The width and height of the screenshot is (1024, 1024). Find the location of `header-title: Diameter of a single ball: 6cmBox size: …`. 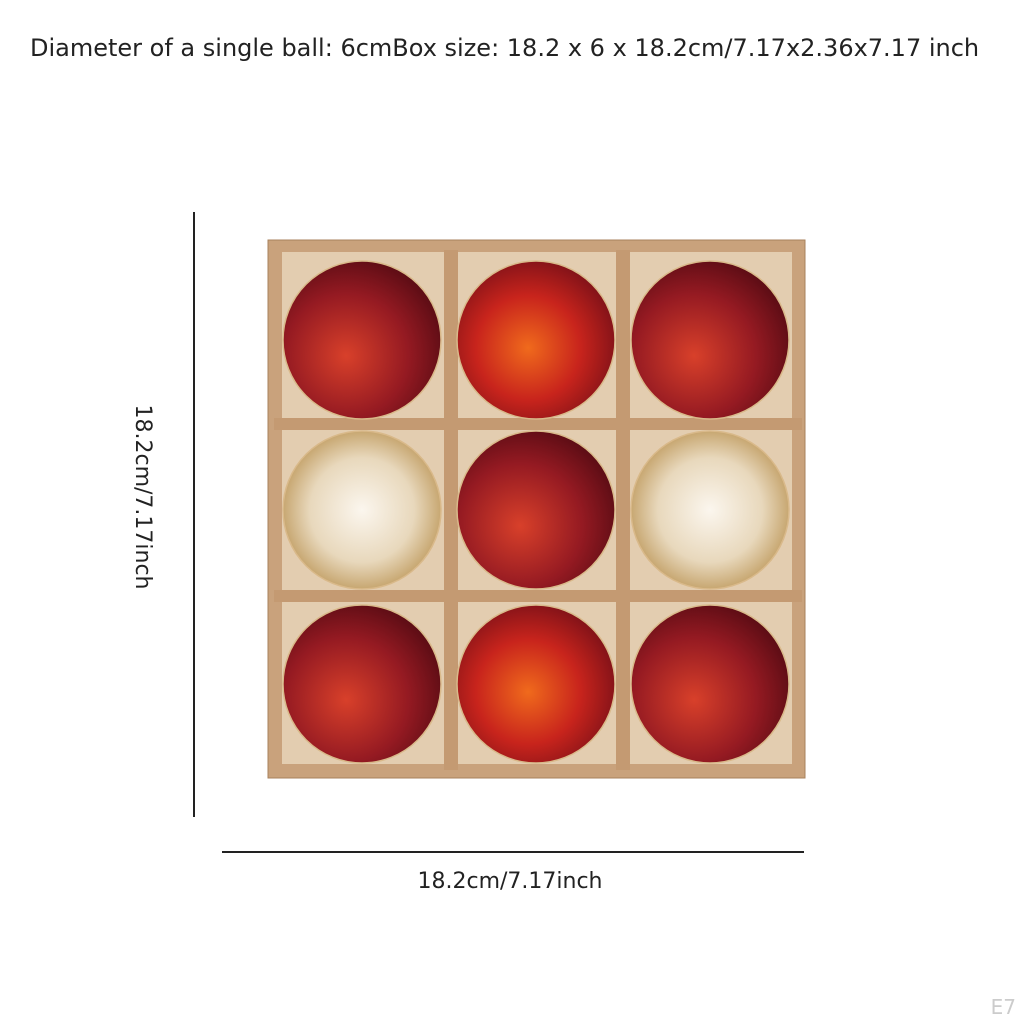

header-title: Diameter of a single ball: 6cmBox size: … is located at coordinates (504, 48).